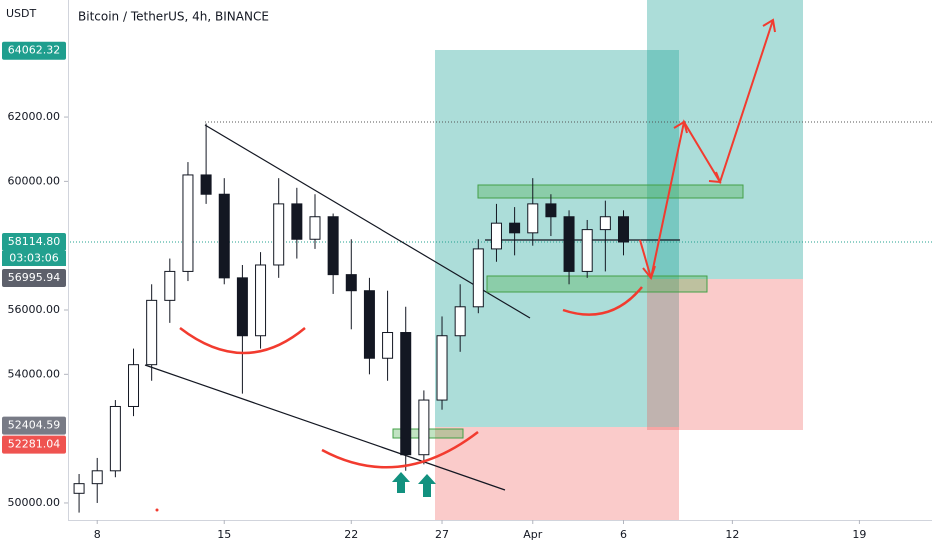 This screenshot has height=550, width=932. I want to click on y-tick-label: 56000.00, so click(34, 309).